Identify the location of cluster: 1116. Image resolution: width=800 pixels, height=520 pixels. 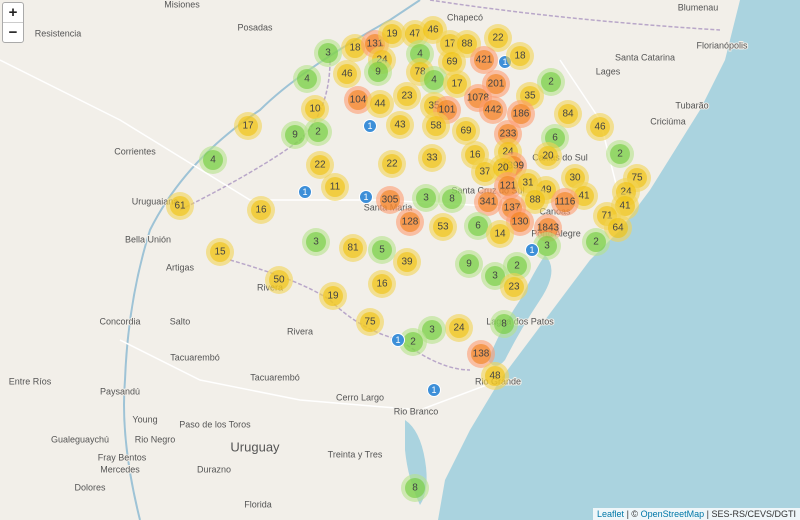
(565, 202).